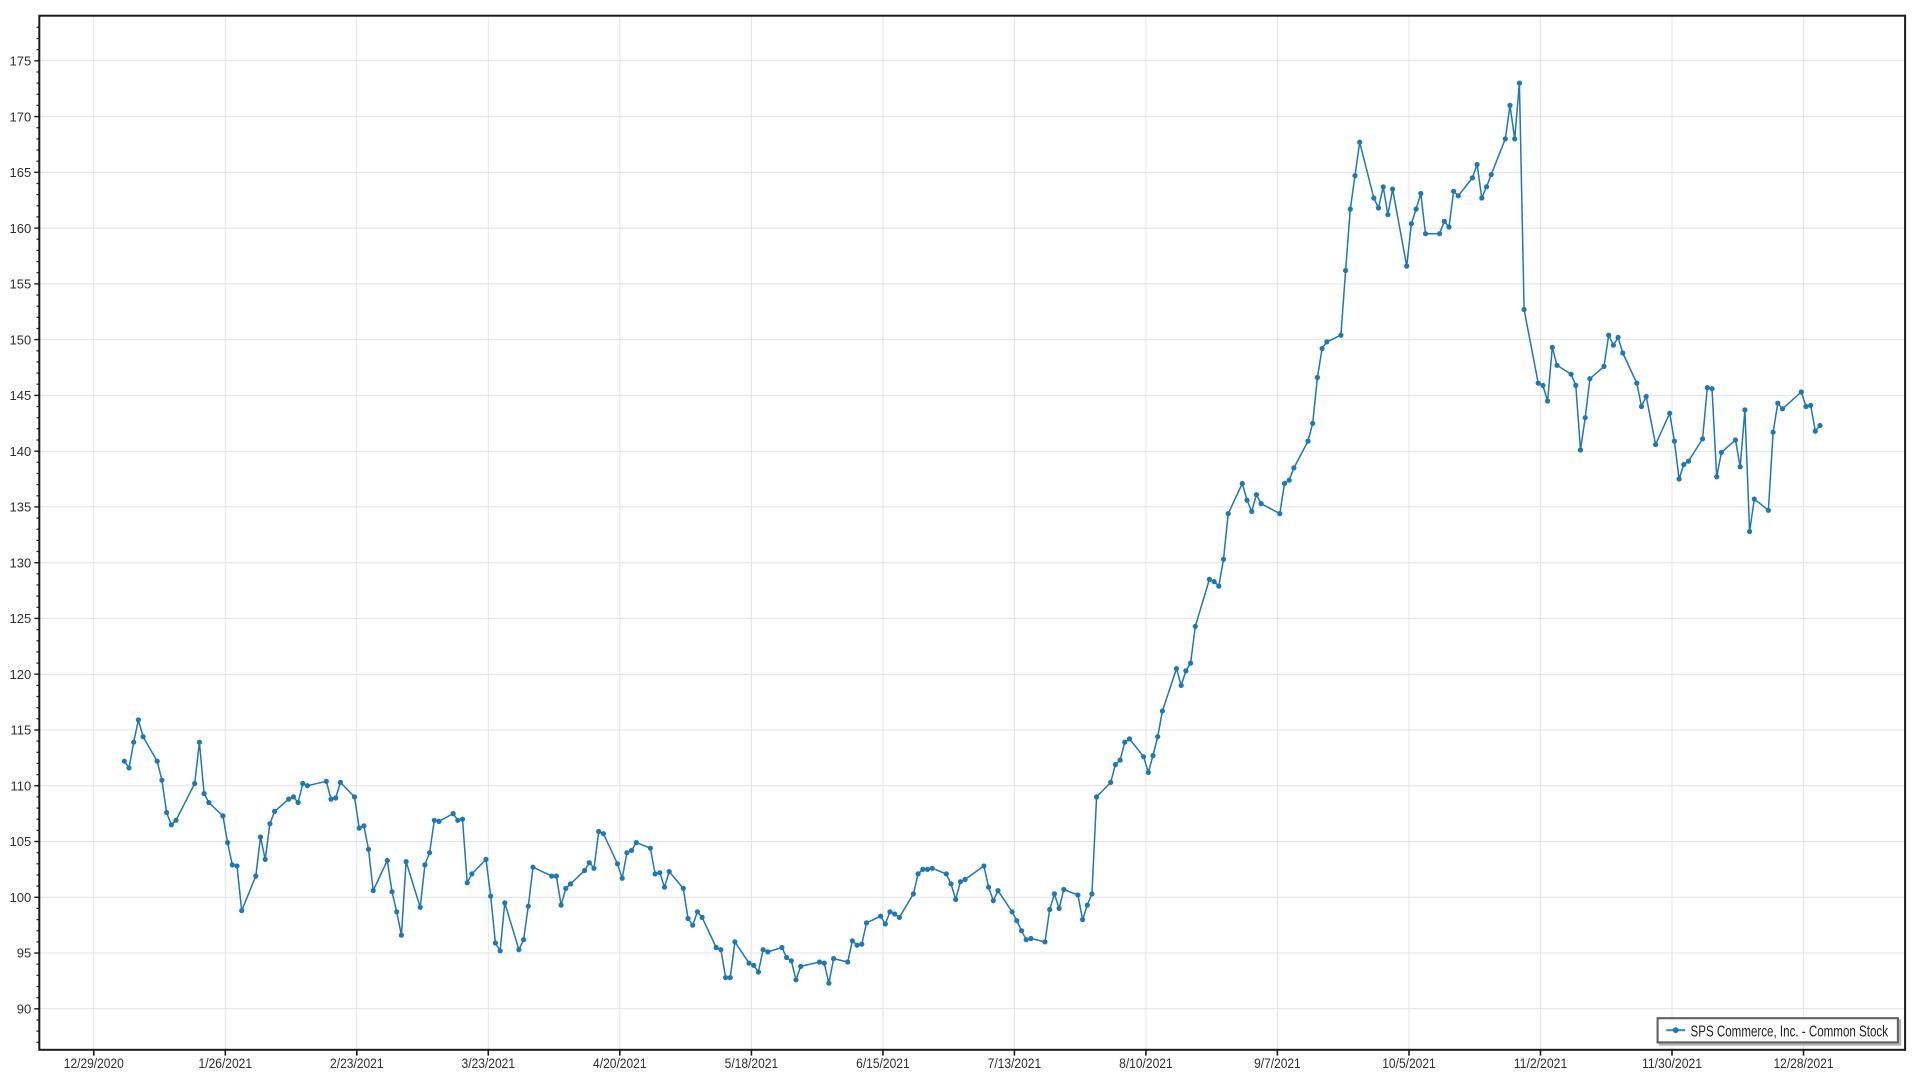 The width and height of the screenshot is (1920, 1080). What do you see at coordinates (1409, 1063) in the screenshot?
I see `svg-text: 10/5/2021` at bounding box center [1409, 1063].